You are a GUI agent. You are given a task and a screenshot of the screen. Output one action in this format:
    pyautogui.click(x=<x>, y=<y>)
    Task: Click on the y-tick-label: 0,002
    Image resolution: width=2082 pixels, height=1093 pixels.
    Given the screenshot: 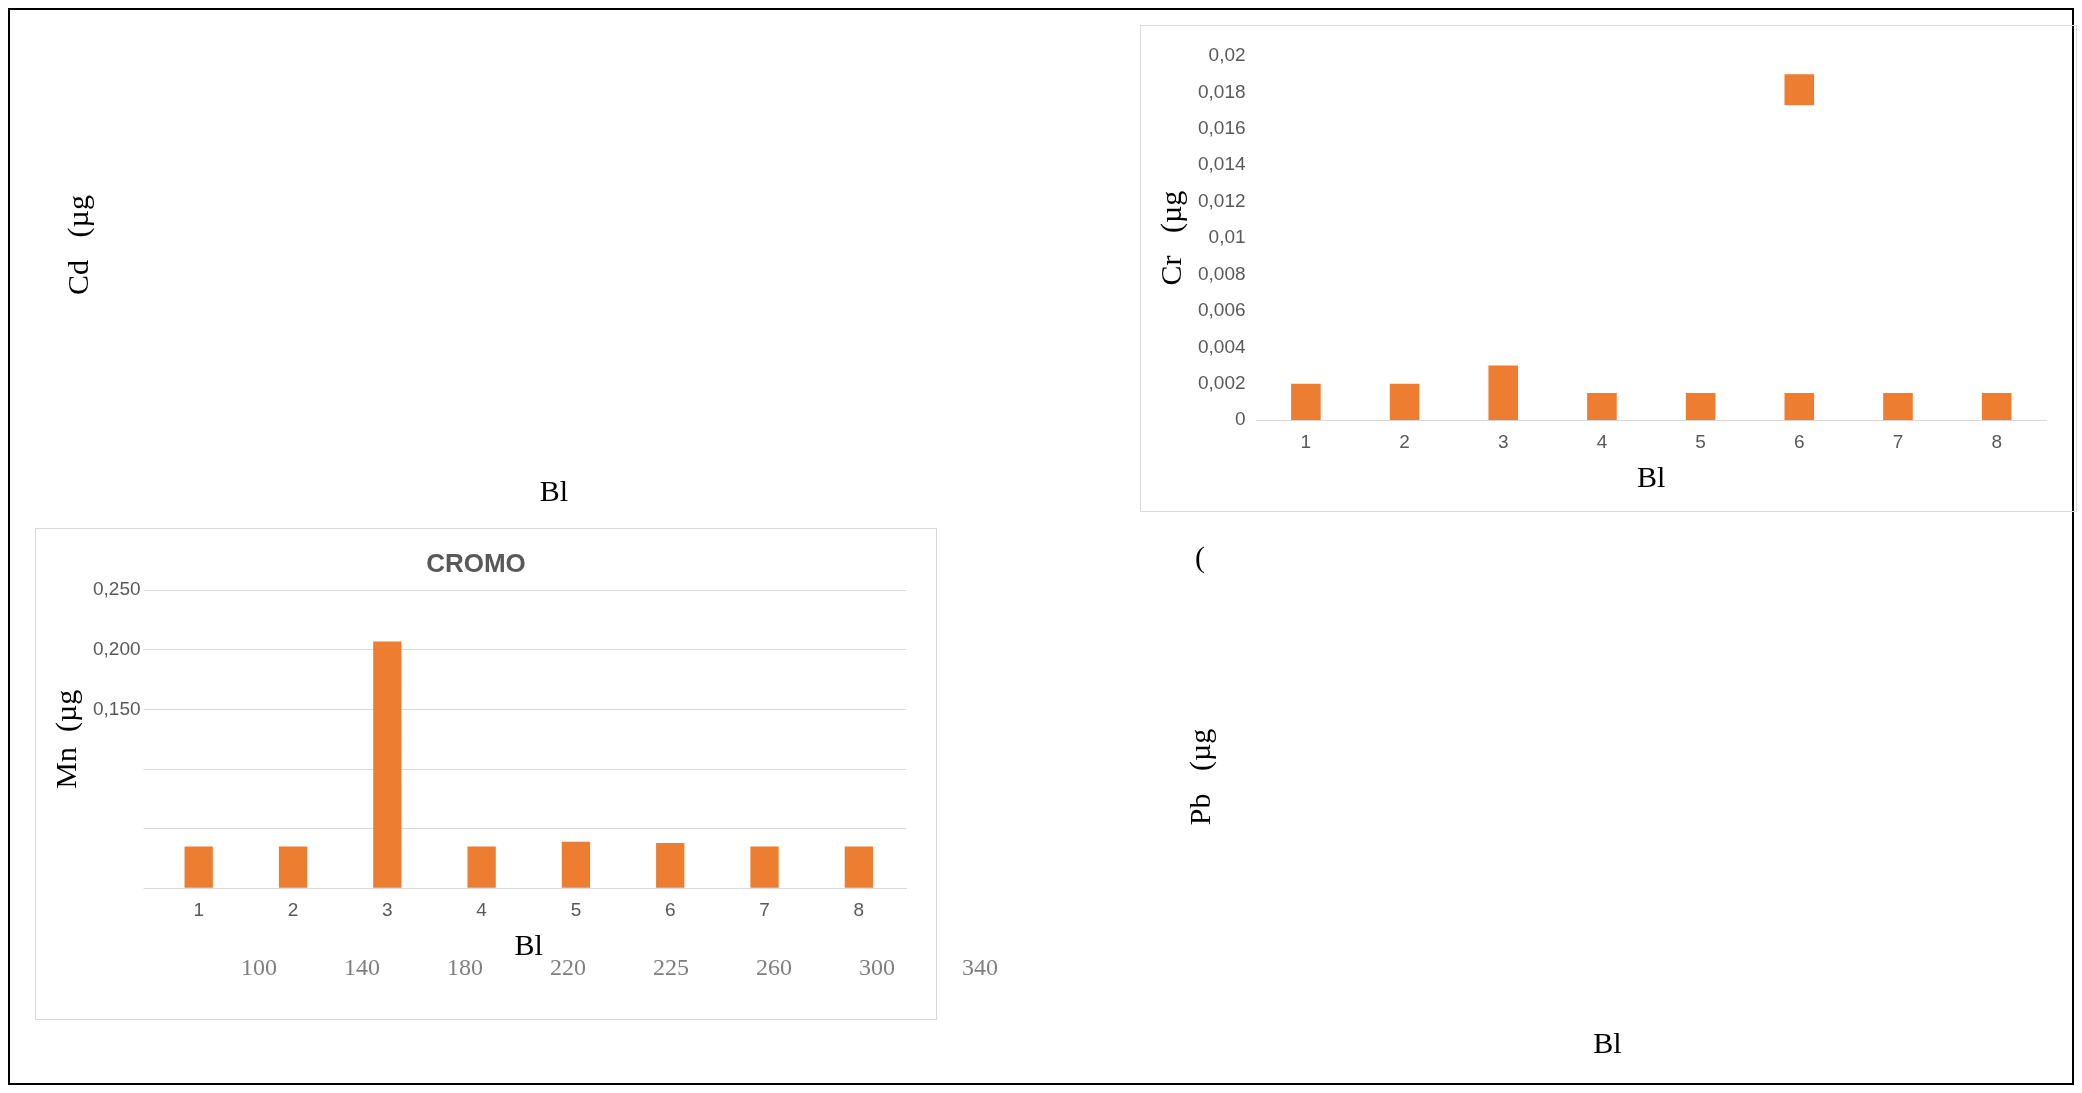 What is the action you would take?
    pyautogui.click(x=1222, y=383)
    